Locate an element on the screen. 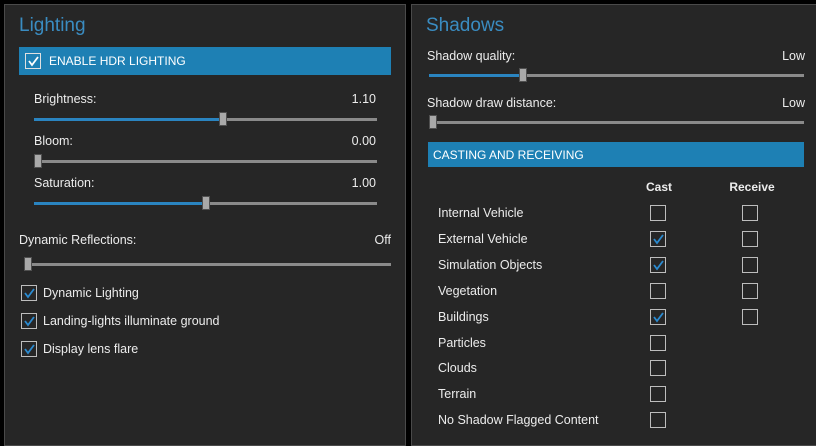 This screenshot has width=816, height=446. hdr-checkbox is located at coordinates (33, 61).